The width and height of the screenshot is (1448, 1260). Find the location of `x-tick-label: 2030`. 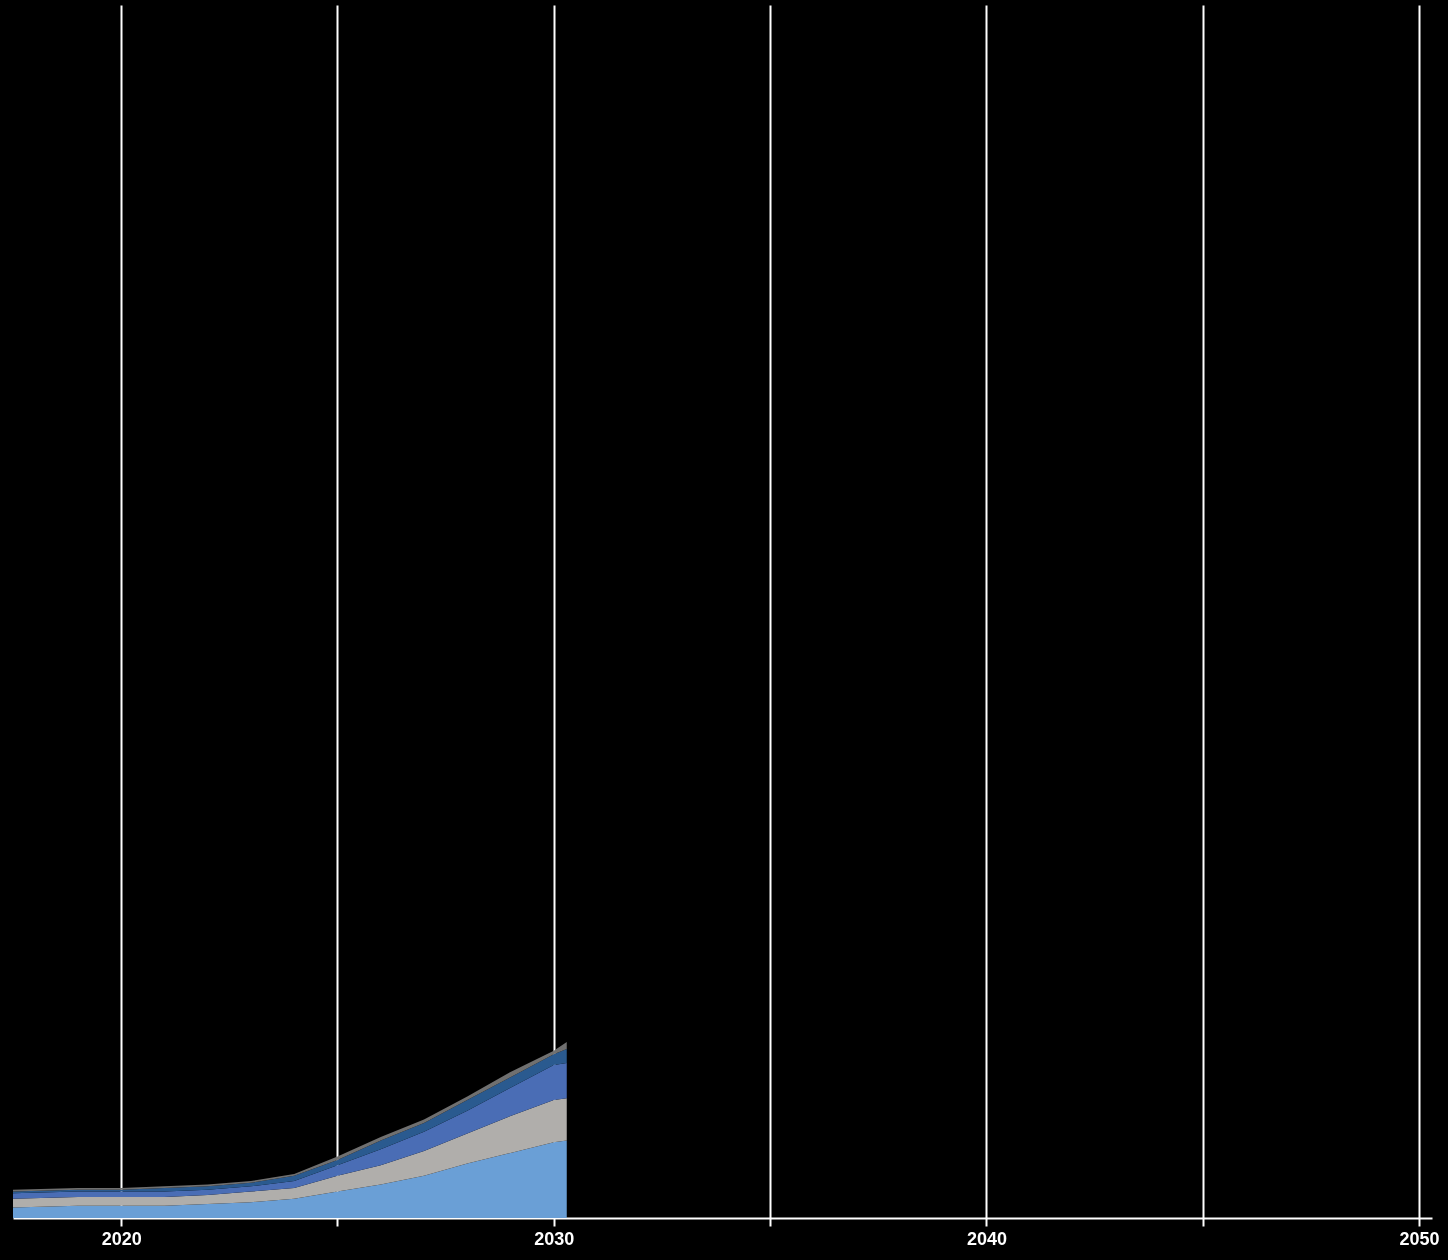

x-tick-label: 2030 is located at coordinates (554, 1238).